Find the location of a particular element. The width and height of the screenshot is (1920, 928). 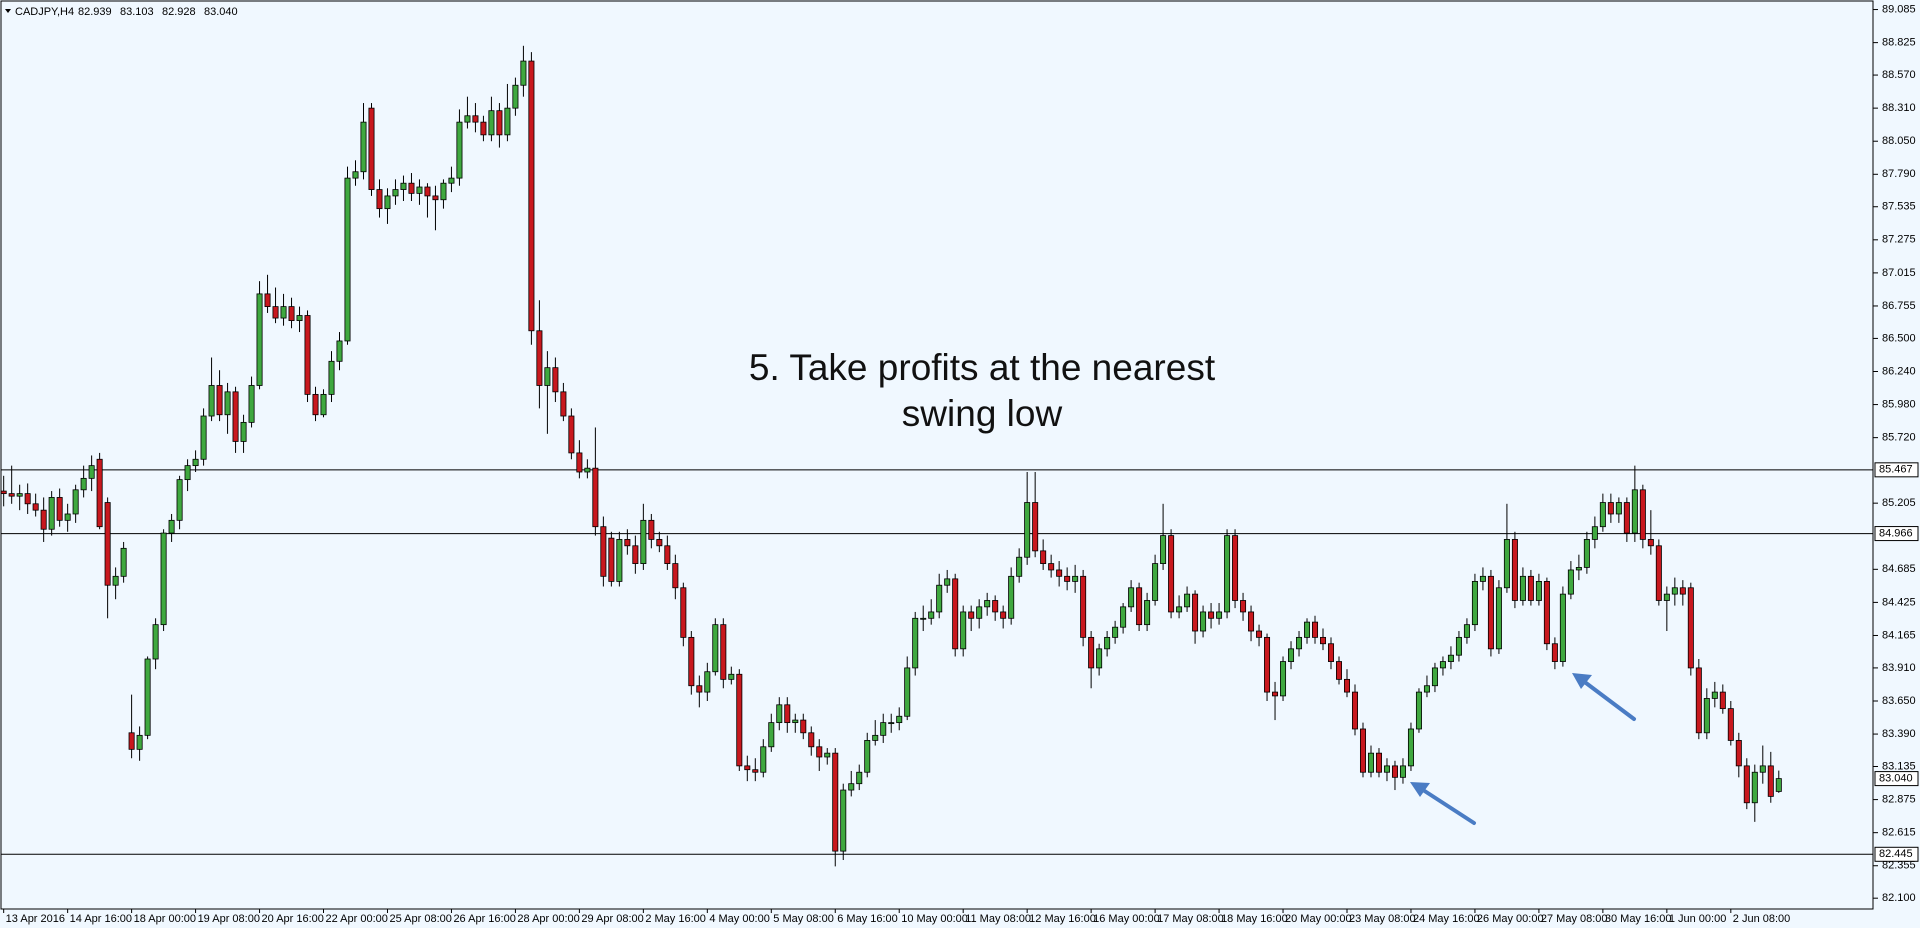

x-tick-label: 6 May 16:00 is located at coordinates (867, 919).